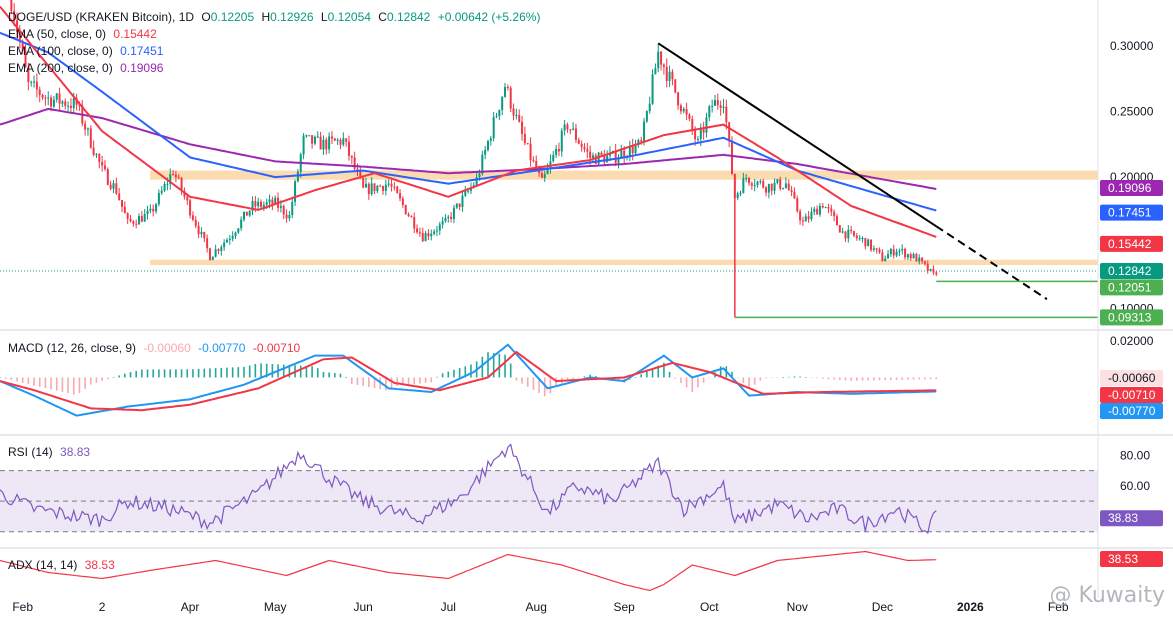 The image size is (1173, 621). Describe the element at coordinates (1123, 559) in the screenshot. I see `adx-value-tag-text: 38.53` at that location.